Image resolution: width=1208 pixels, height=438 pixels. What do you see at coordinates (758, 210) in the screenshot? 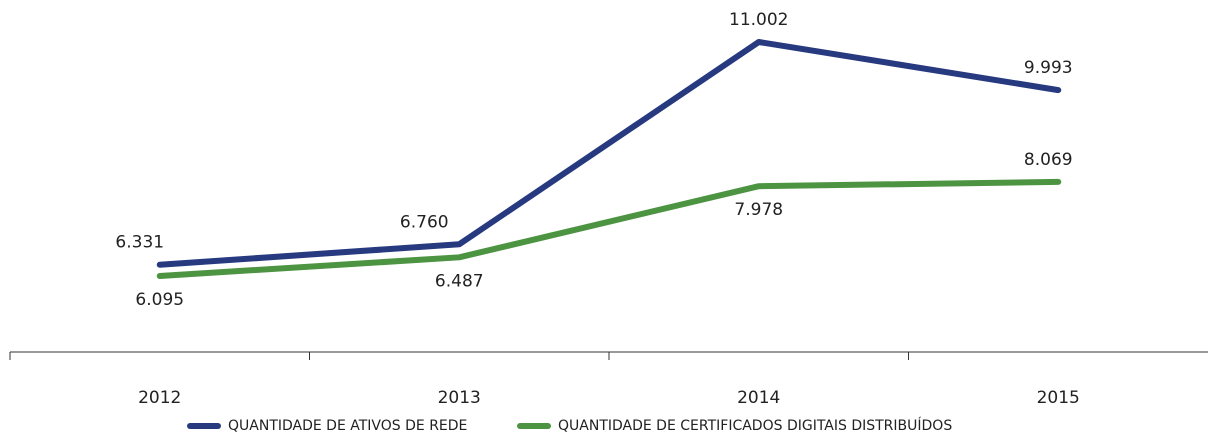
I see `data-label: 7.978` at bounding box center [758, 210].